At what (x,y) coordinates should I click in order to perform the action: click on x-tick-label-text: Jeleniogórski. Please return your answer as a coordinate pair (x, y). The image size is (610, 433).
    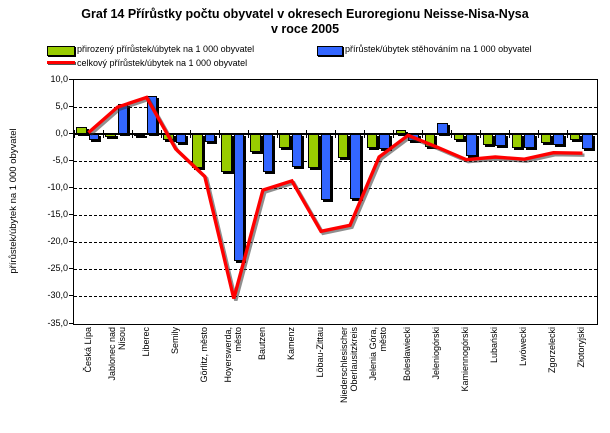
    Looking at the image, I should click on (436, 353).